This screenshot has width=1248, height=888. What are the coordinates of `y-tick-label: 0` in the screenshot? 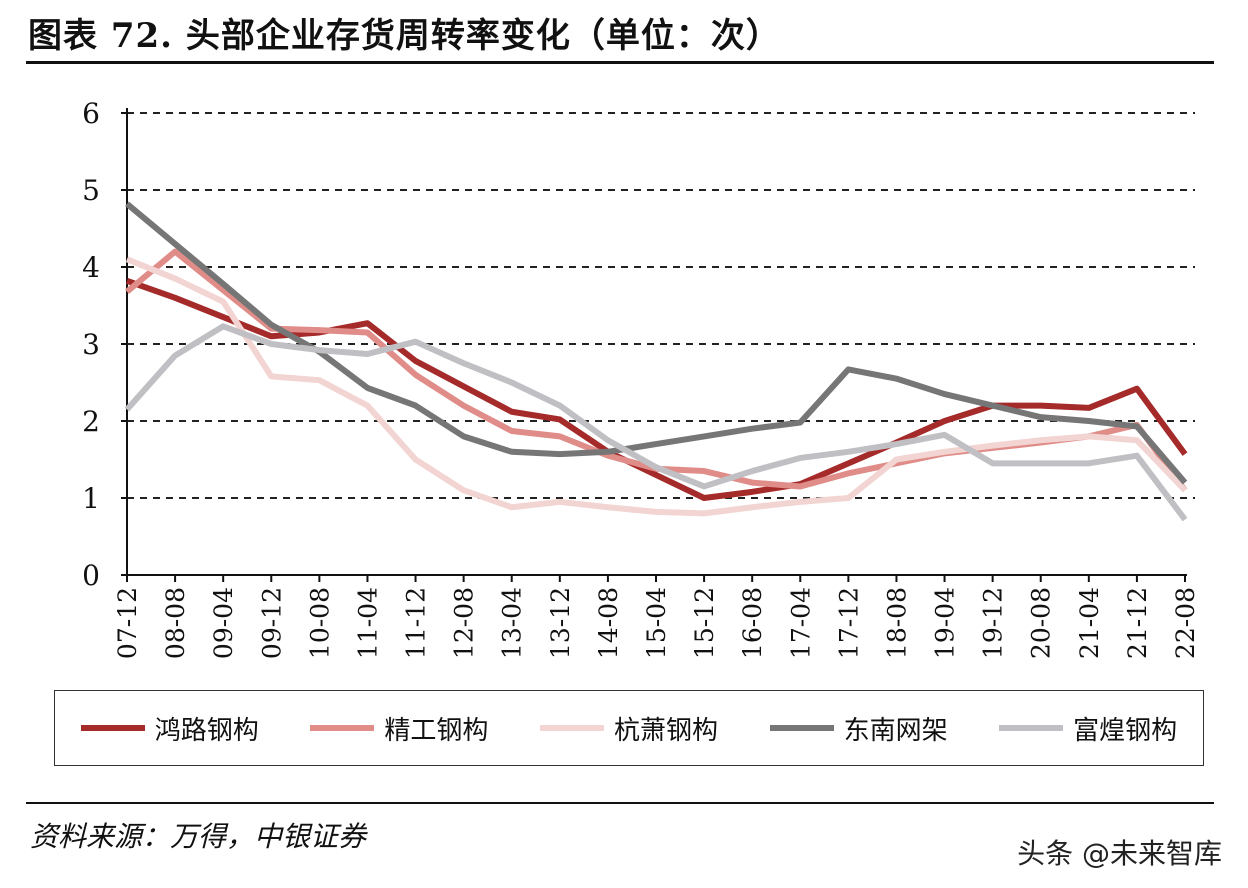 It's located at (91, 575).